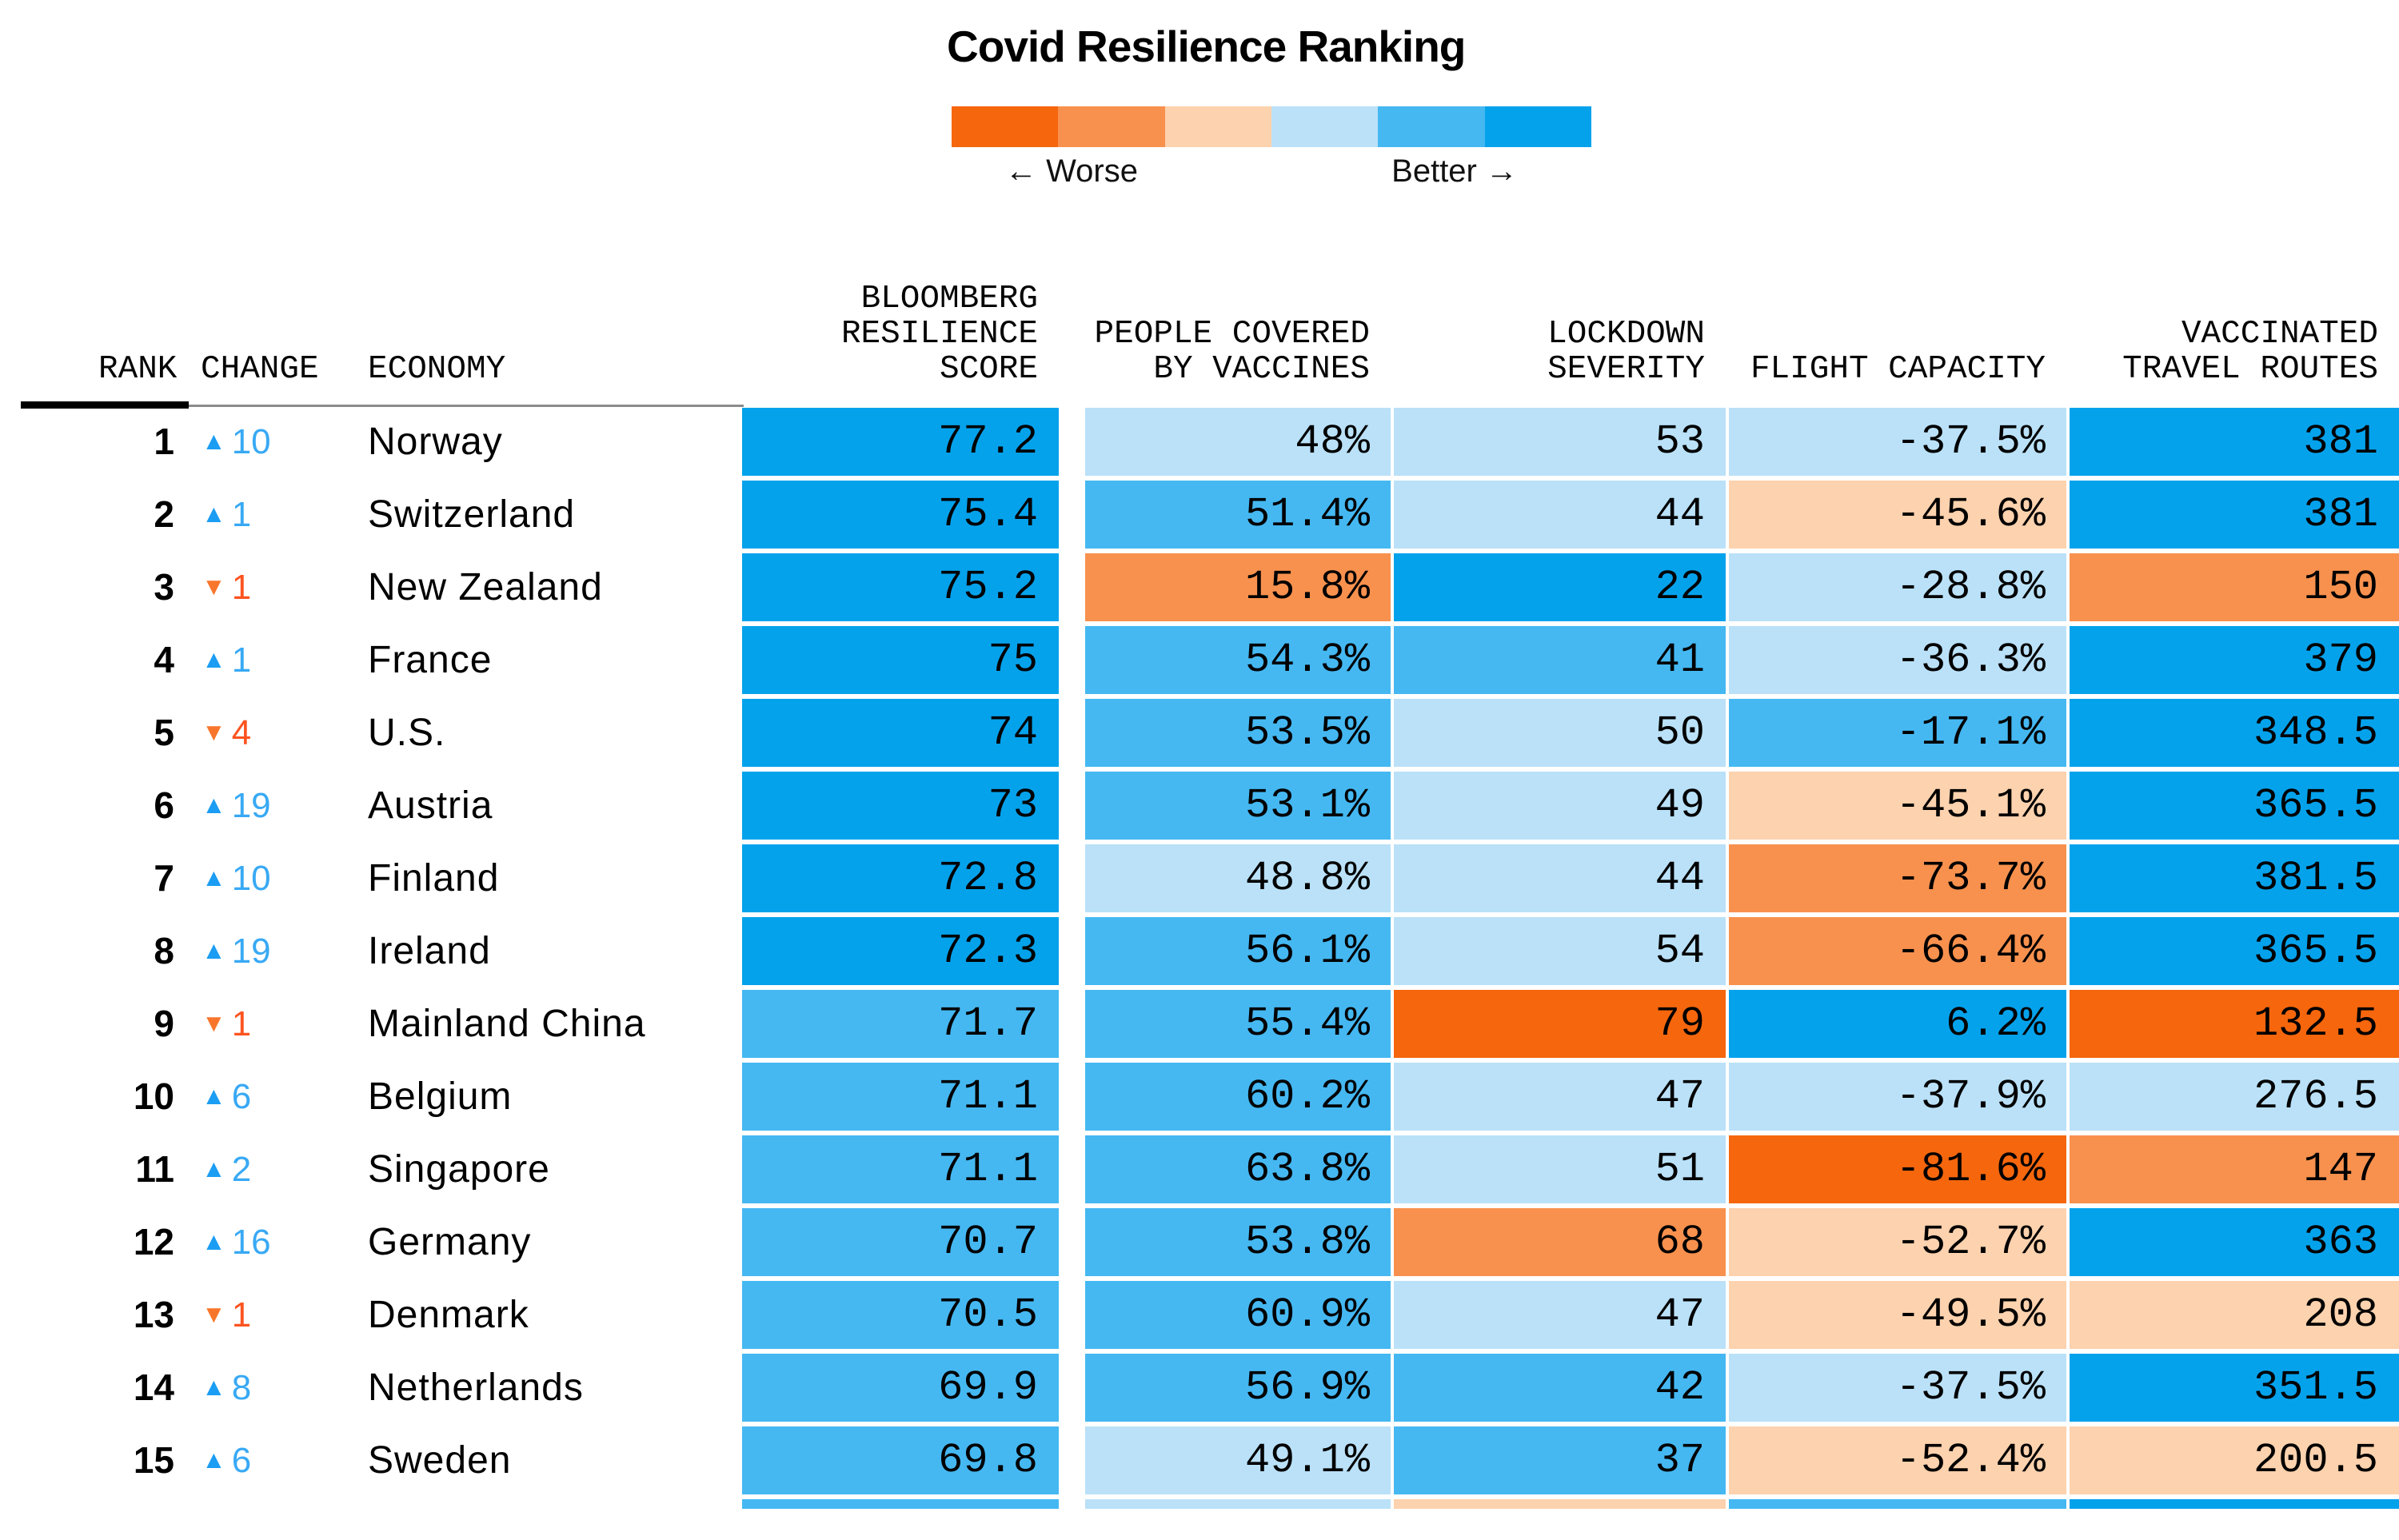 This screenshot has height=1540, width=2399. Describe the element at coordinates (1897, 951) in the screenshot. I see `flight-cell: -66.4%` at that location.